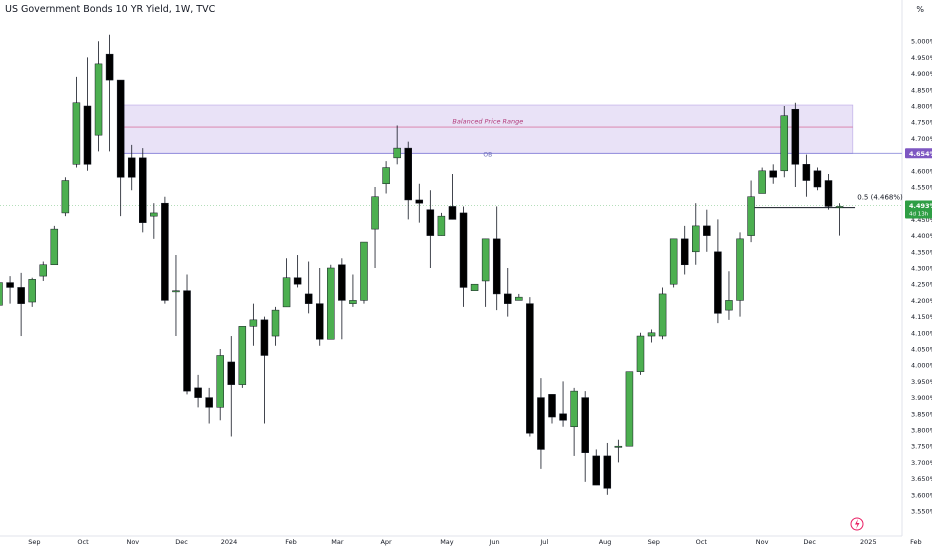 This screenshot has width=932, height=550. I want to click on last-price-countdown: 4d 13h, so click(919, 214).